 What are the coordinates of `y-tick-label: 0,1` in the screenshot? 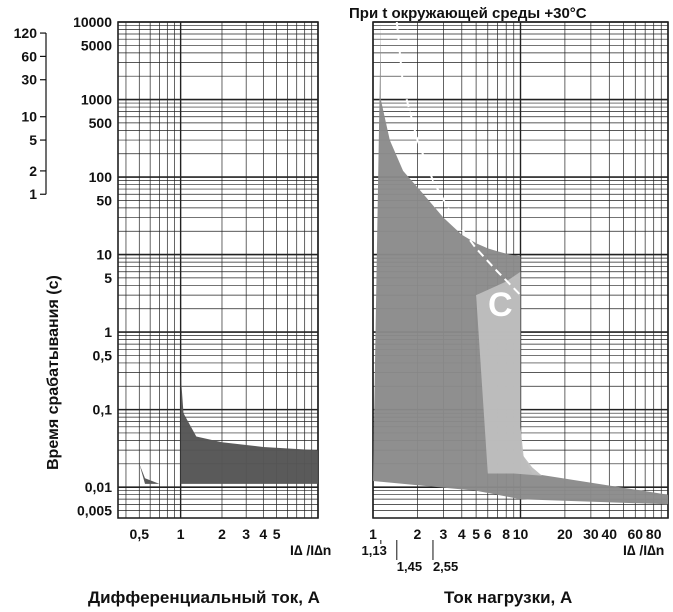 It's located at (103, 410).